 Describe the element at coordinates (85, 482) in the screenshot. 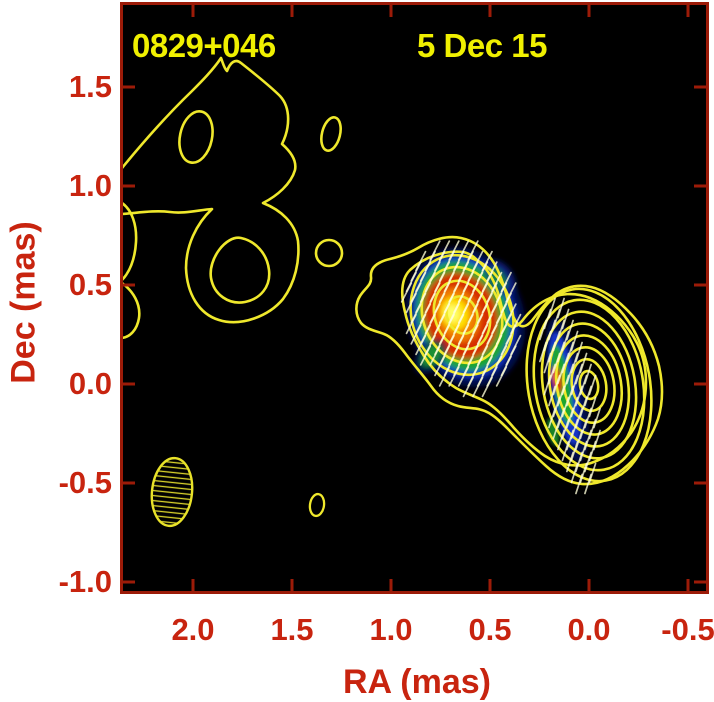

I see `y-tick-label: -0.5` at that location.